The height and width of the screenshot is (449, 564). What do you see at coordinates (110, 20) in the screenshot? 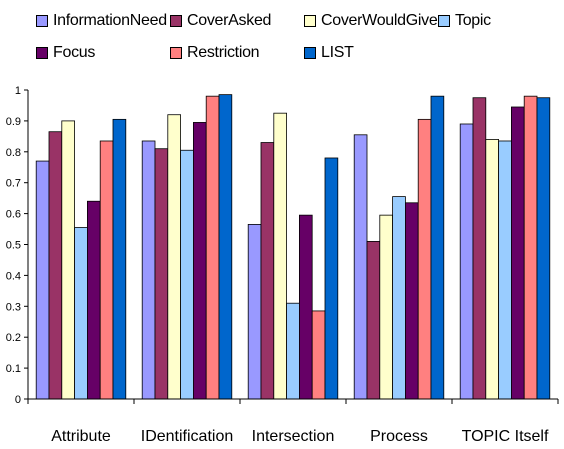
I see `legend-label: InformationNeed` at bounding box center [110, 20].